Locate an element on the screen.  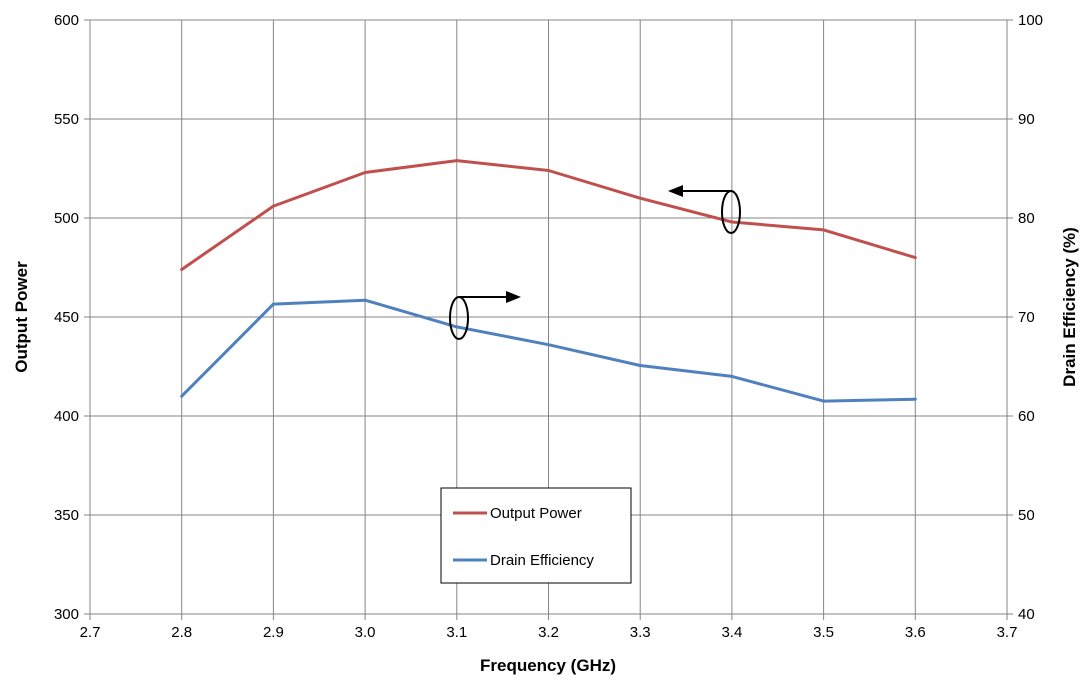
x-tick-label: 2.8 is located at coordinates (181, 632).